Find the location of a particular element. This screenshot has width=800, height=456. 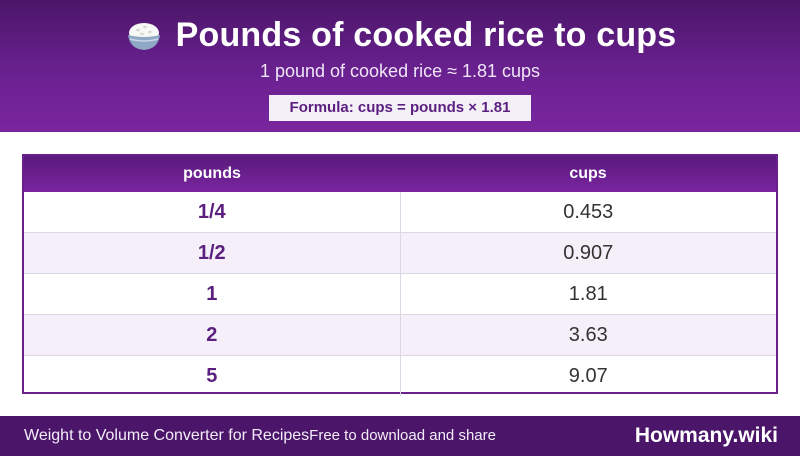

table-row: 1/2 0.907 is located at coordinates (400, 253).